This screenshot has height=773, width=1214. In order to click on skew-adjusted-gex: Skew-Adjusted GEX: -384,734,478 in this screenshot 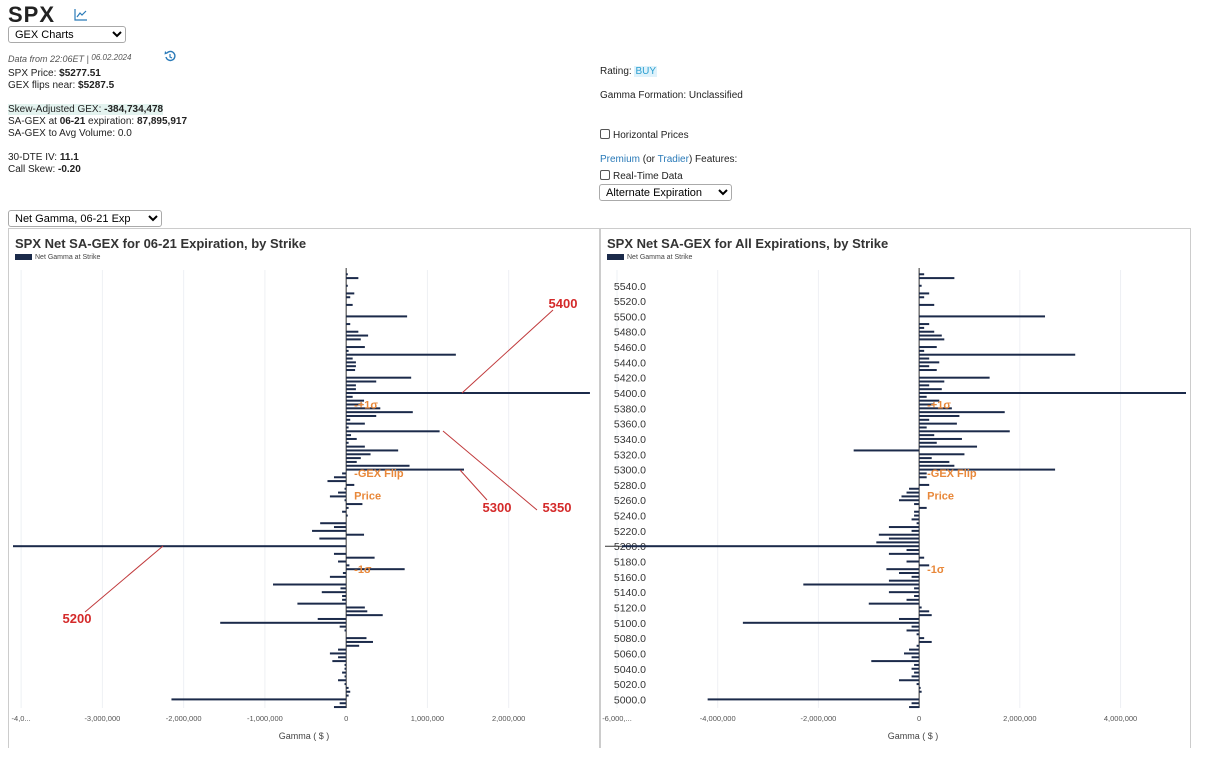, I will do `click(86, 109)`.